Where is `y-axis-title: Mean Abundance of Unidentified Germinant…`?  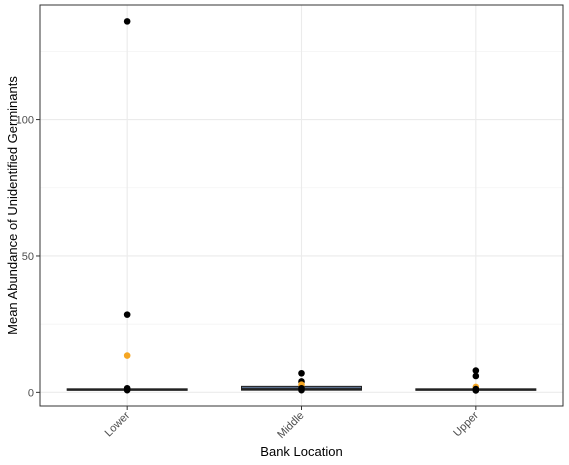 y-axis-title: Mean Abundance of Unidentified Germinant… is located at coordinates (12, 205).